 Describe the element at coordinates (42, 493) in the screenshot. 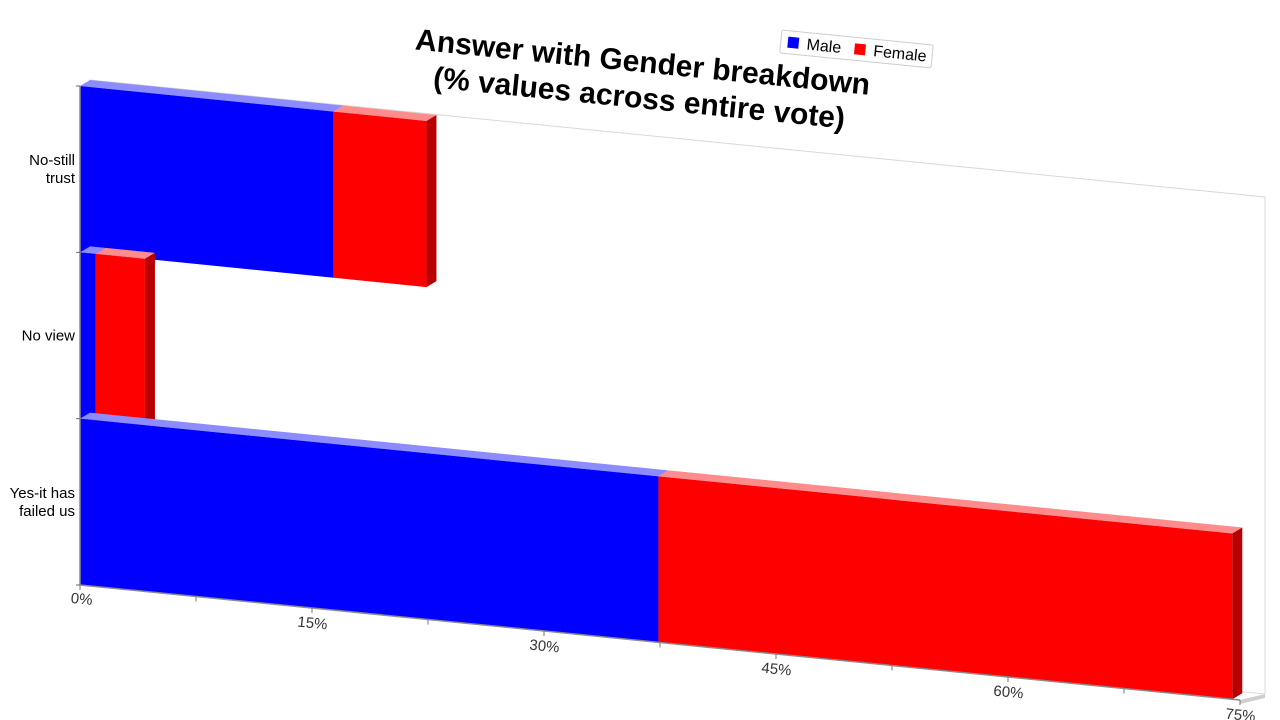

I see `category-label-line: Yes-it has` at that location.